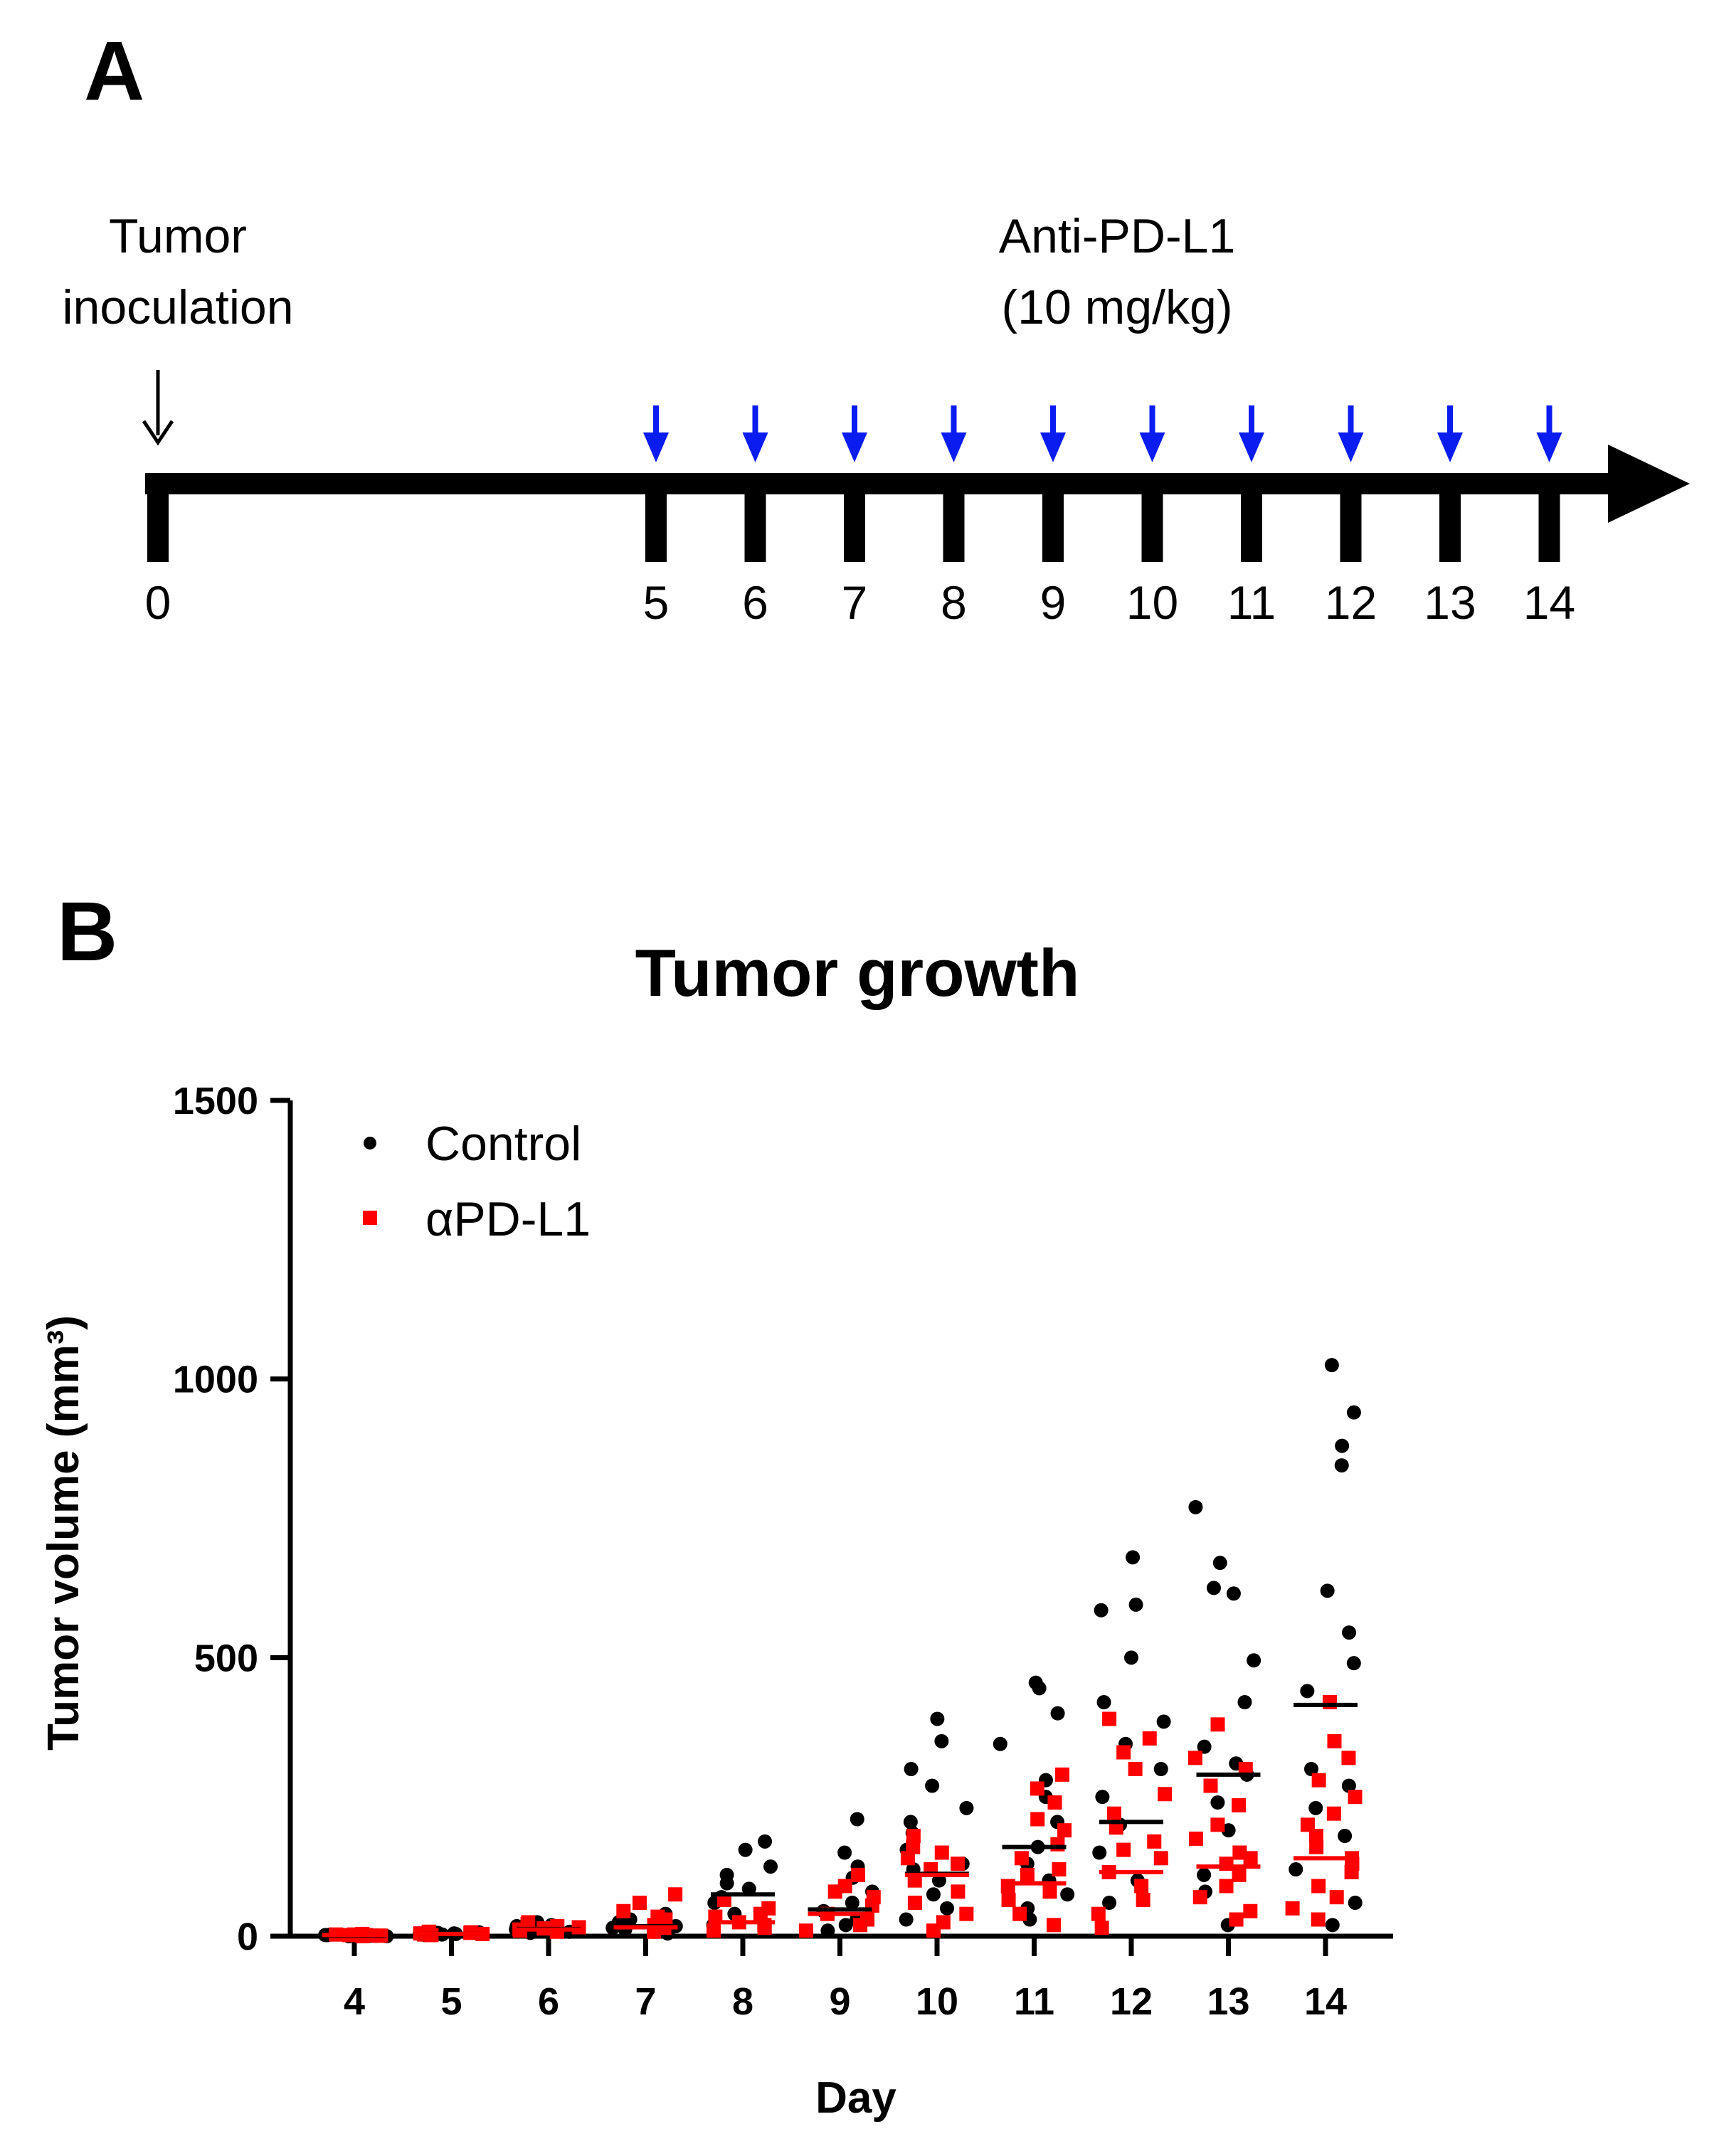 This screenshot has width=1714, height=2156. I want to click on x-tick-label: 11, so click(1034, 2001).